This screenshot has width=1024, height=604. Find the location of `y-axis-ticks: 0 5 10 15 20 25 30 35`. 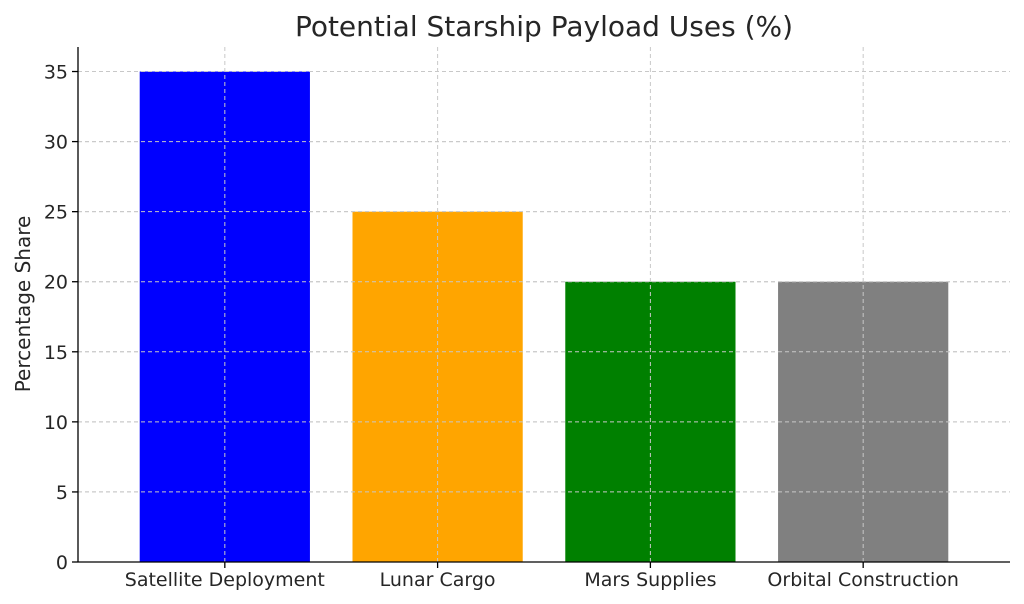

y-axis-ticks: 0 5 10 15 20 25 30 35 is located at coordinates (61, 318).